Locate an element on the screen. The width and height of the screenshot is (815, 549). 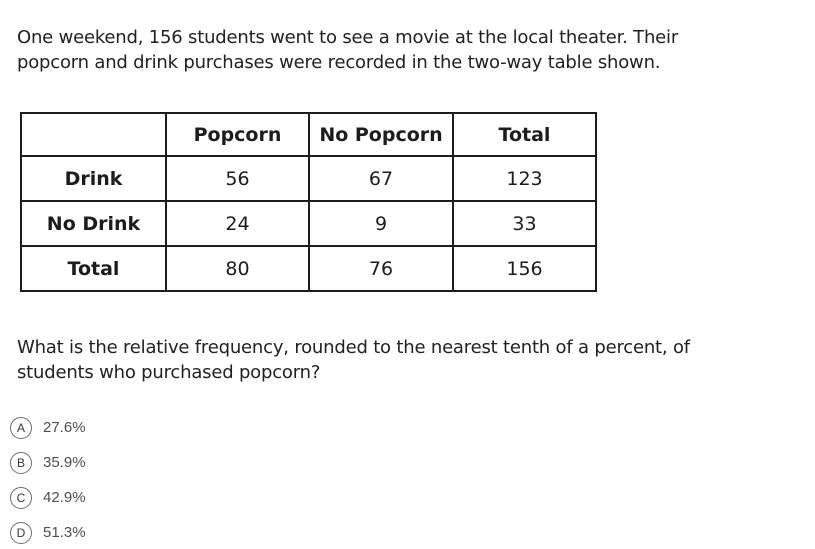
table-row-drink: Drink 56 67 123 is located at coordinates (308, 178).